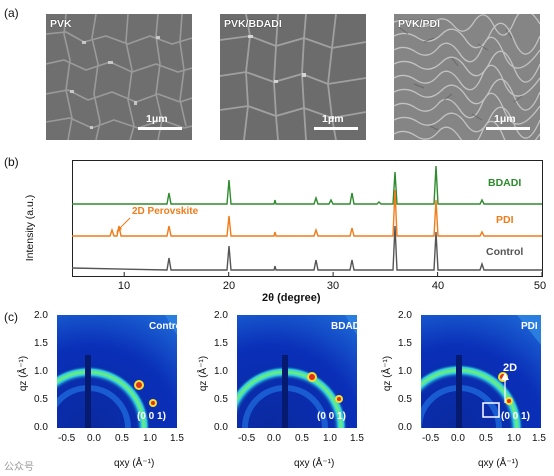  I want to click on sem-title-pvk-bdadi: PVK/BDADI, so click(253, 24).